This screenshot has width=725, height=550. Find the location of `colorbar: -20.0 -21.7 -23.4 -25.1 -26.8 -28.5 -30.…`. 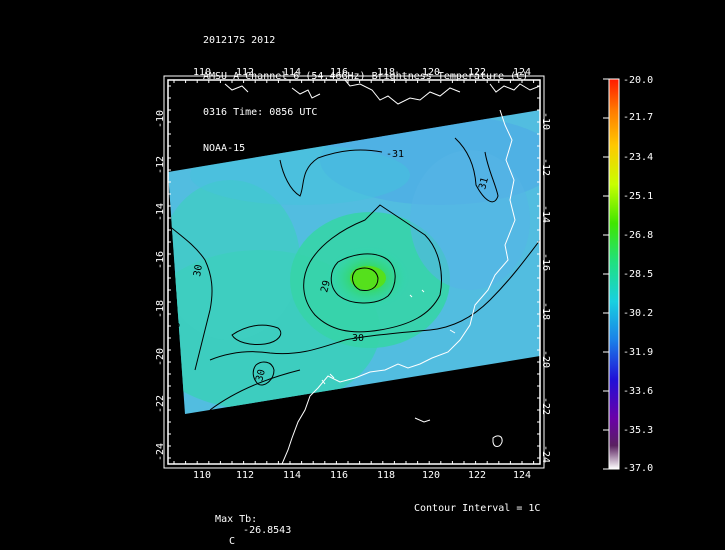

colorbar: -20.0 -21.7 -23.4 -25.1 -26.8 -28.5 -30.… is located at coordinates (628, 274).